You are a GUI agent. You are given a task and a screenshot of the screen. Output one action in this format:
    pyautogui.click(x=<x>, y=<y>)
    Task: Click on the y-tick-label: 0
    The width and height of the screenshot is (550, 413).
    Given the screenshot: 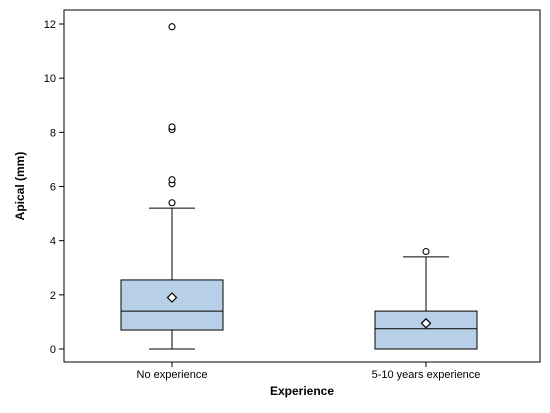 What is the action you would take?
    pyautogui.click(x=53, y=350)
    